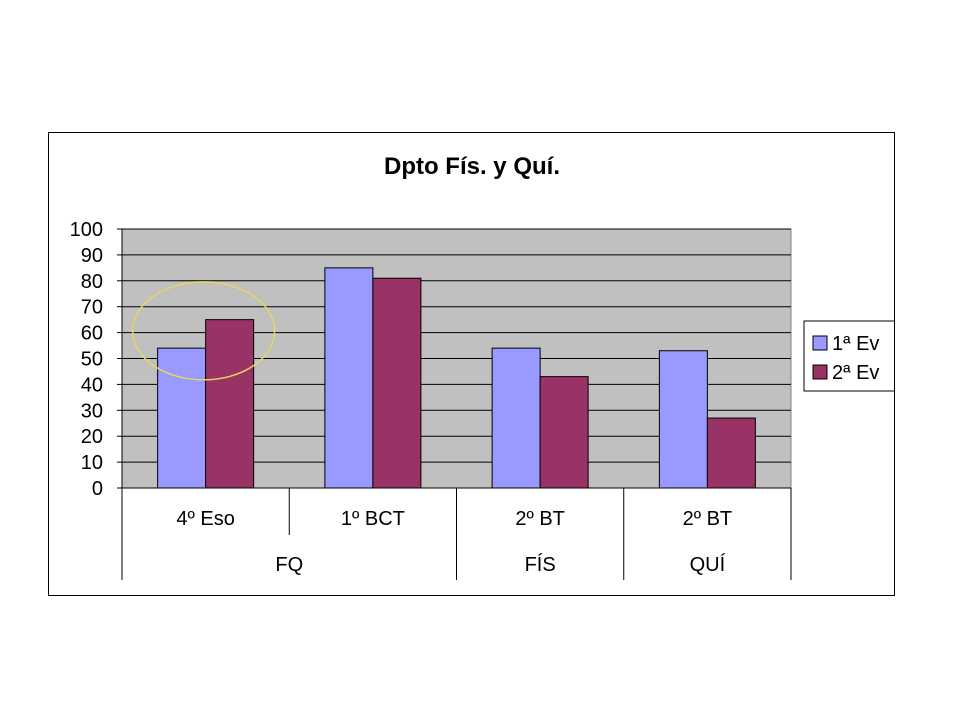  What do you see at coordinates (92, 463) in the screenshot?
I see `y-tick-label: 10` at bounding box center [92, 463].